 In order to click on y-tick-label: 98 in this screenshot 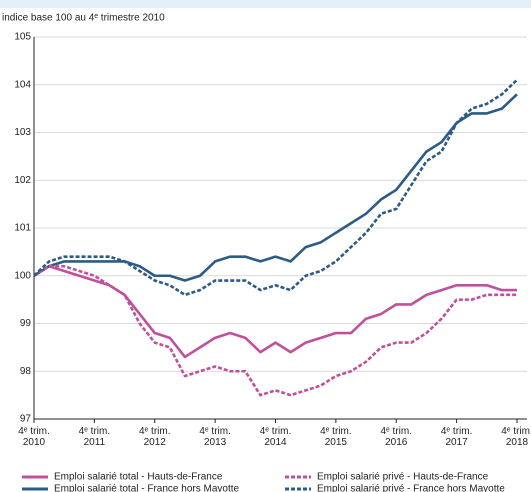, I will do `click(26, 371)`.